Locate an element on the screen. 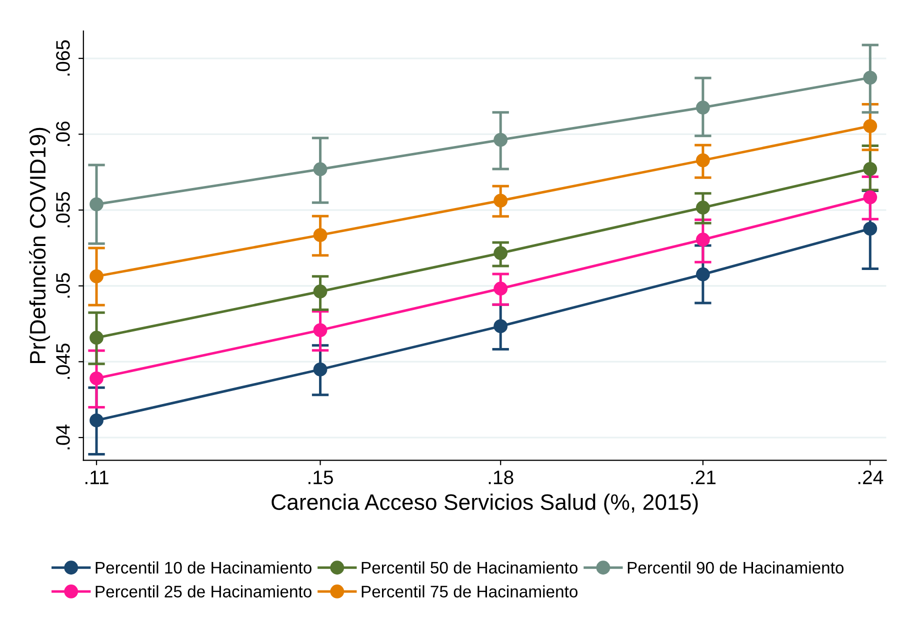 The height and width of the screenshot is (622, 897). y-axis-title: Pr(Defunción COVID19) is located at coordinates (39, 246).